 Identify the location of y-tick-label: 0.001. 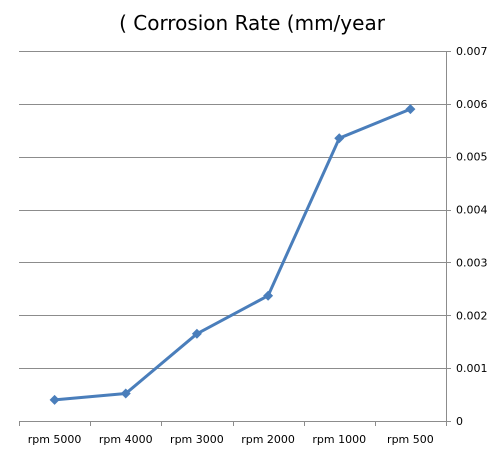
(472, 368).